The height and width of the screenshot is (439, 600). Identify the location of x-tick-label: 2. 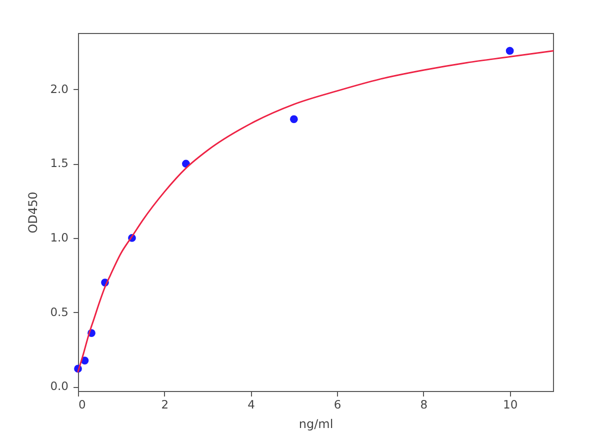
(165, 405).